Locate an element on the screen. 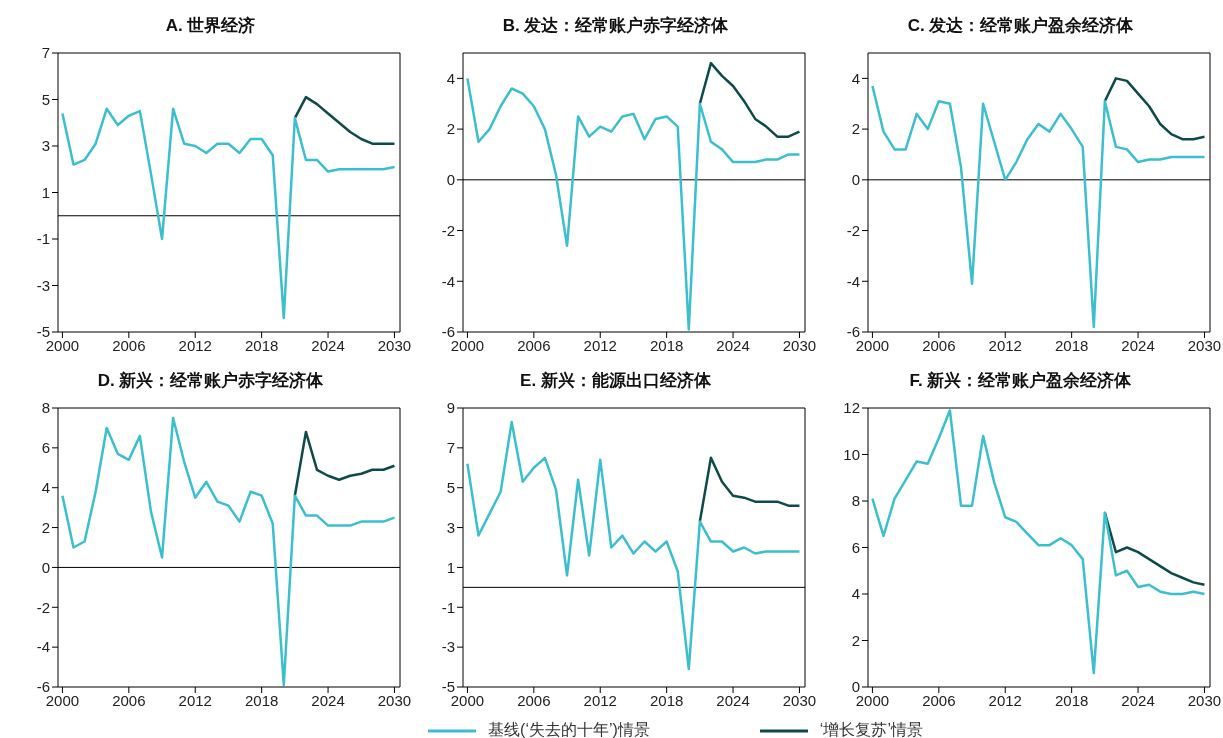 This screenshot has height=738, width=1223. y-tick-label: 9 is located at coordinates (450, 408).